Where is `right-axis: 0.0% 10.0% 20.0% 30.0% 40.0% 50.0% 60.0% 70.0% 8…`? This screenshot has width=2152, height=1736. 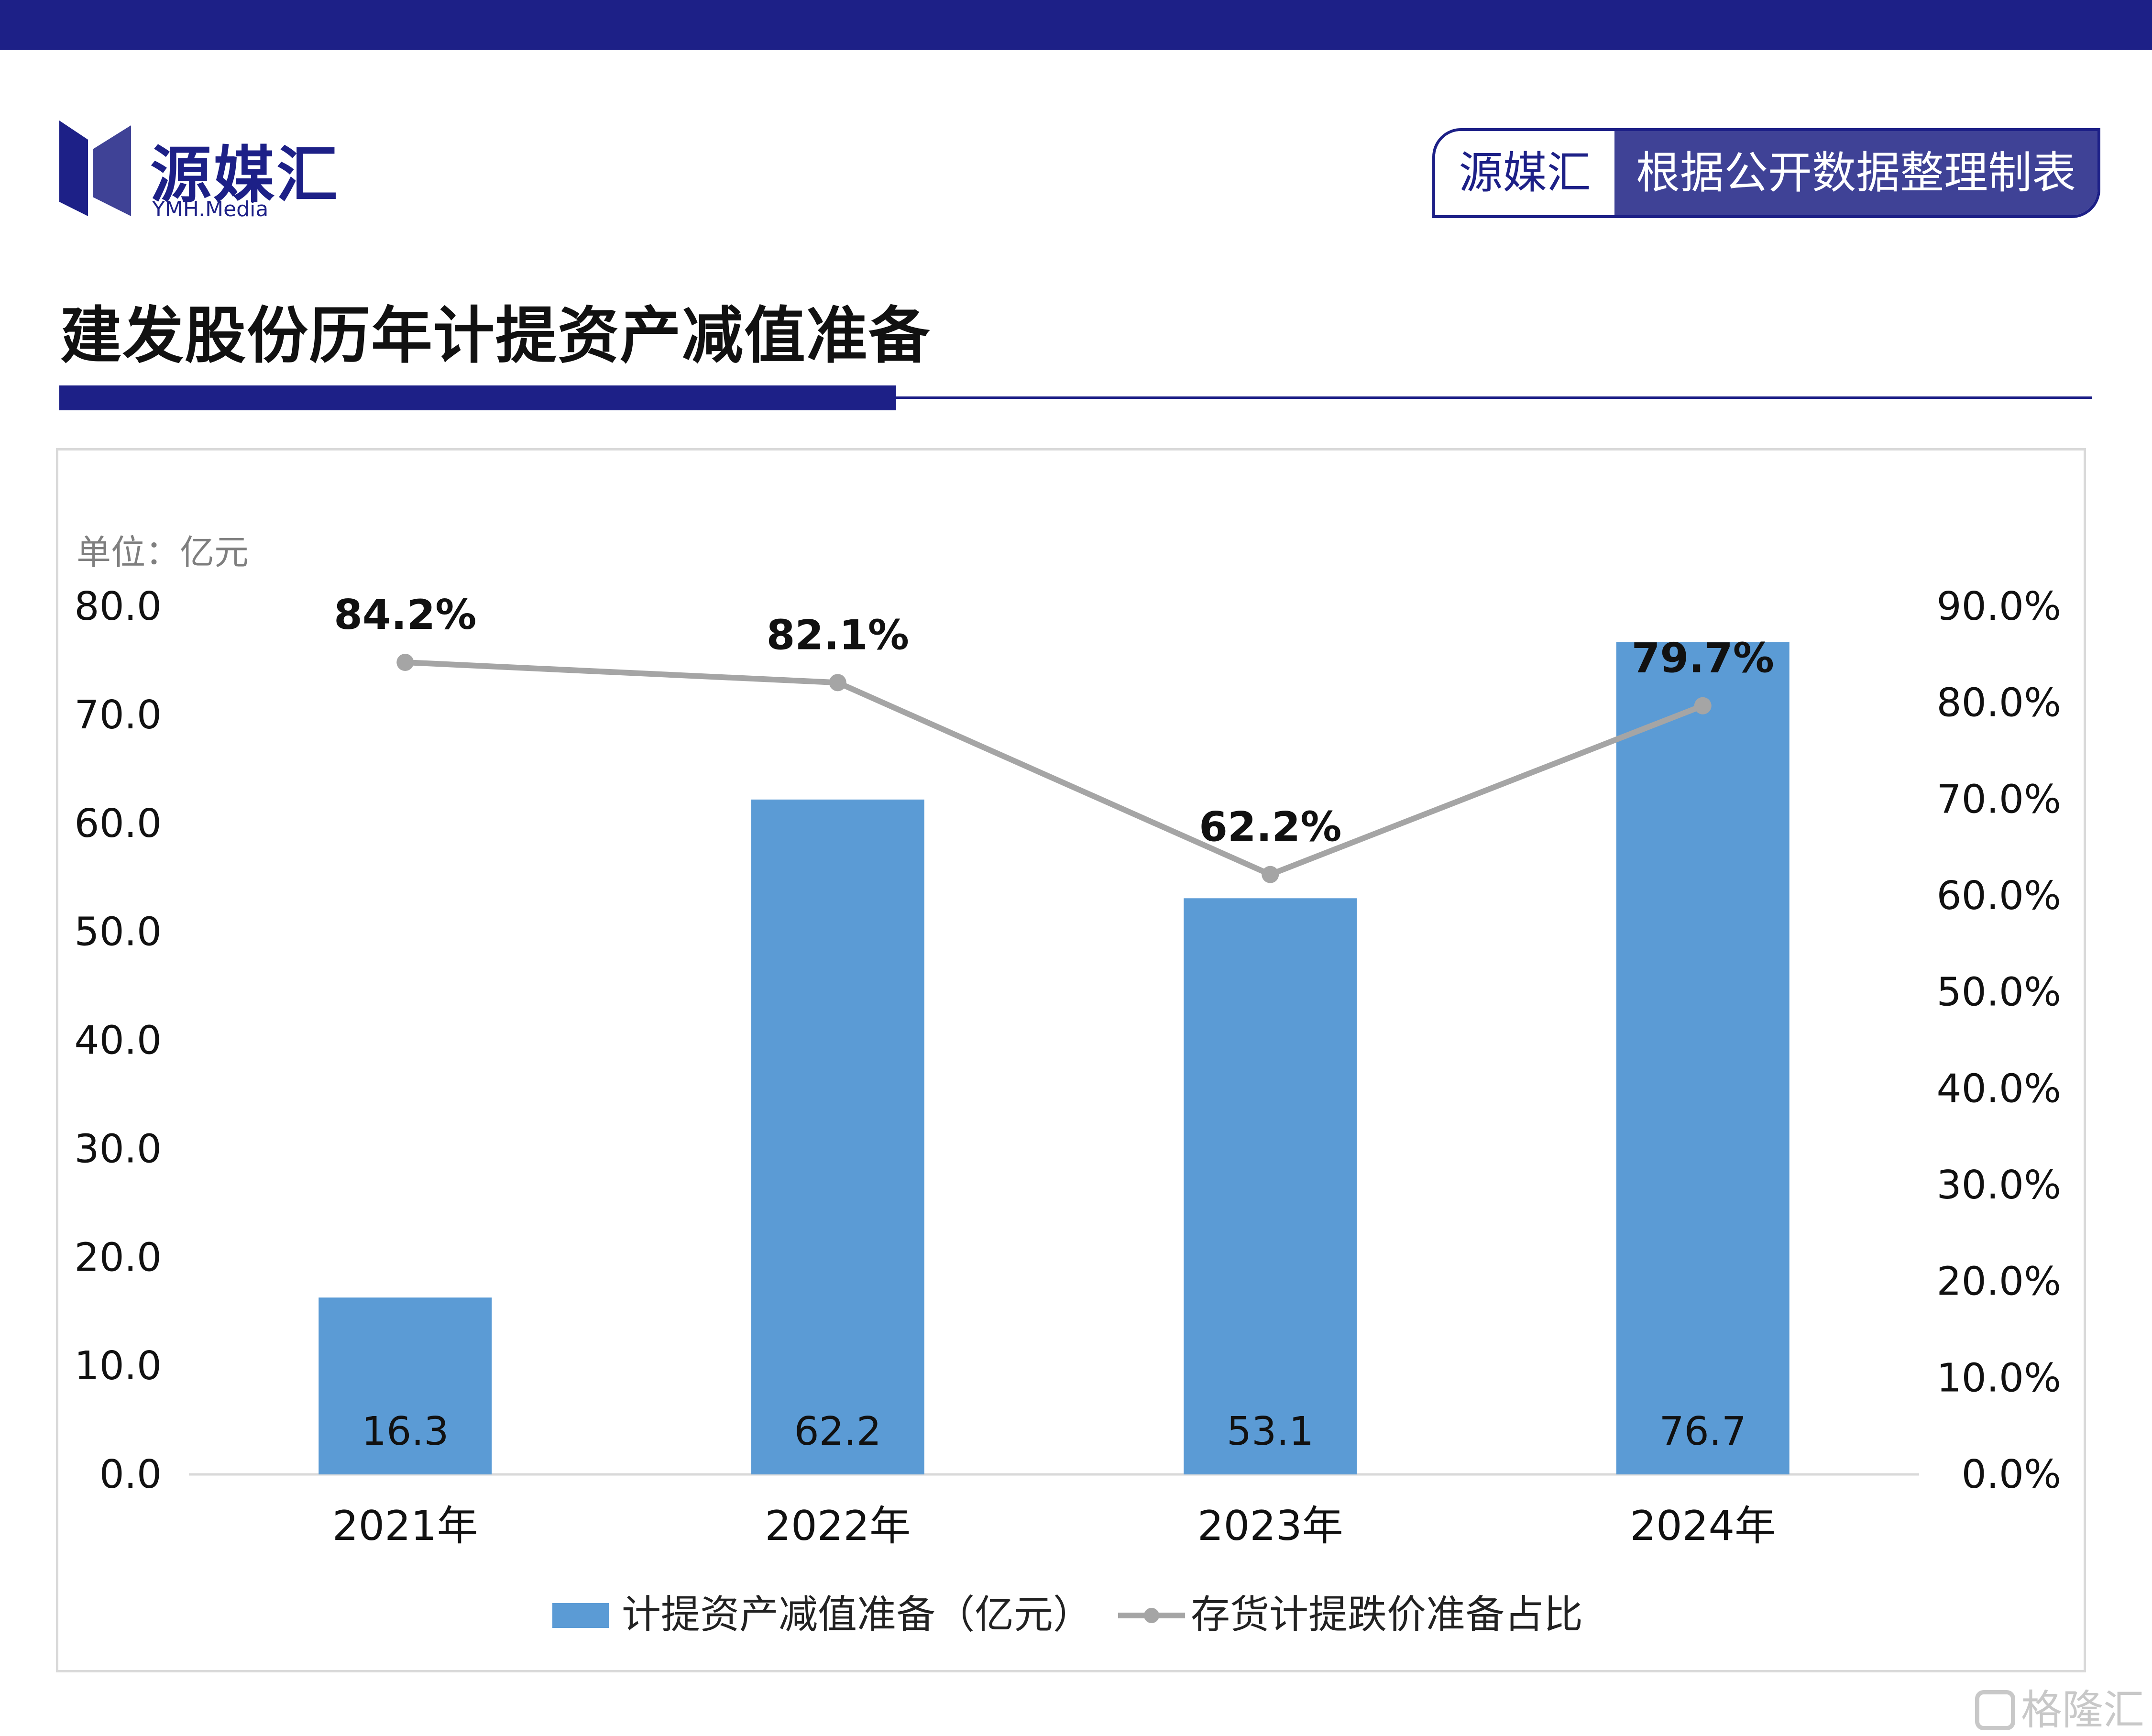
right-axis: 0.0% 10.0% 20.0% 30.0% 40.0% 50.0% 60.0% 70.0% 8… is located at coordinates (1999, 1041).